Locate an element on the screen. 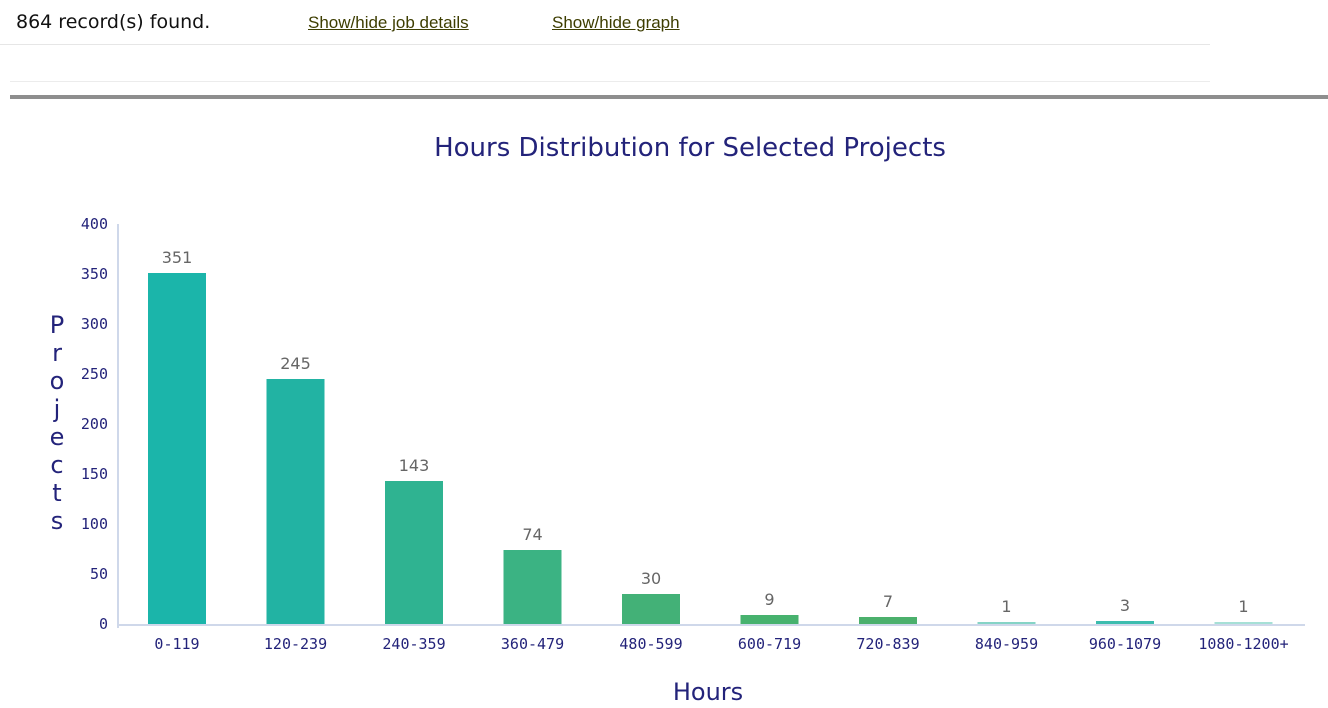 The width and height of the screenshot is (1328, 708). bar-value-label: 74 is located at coordinates (532, 534).